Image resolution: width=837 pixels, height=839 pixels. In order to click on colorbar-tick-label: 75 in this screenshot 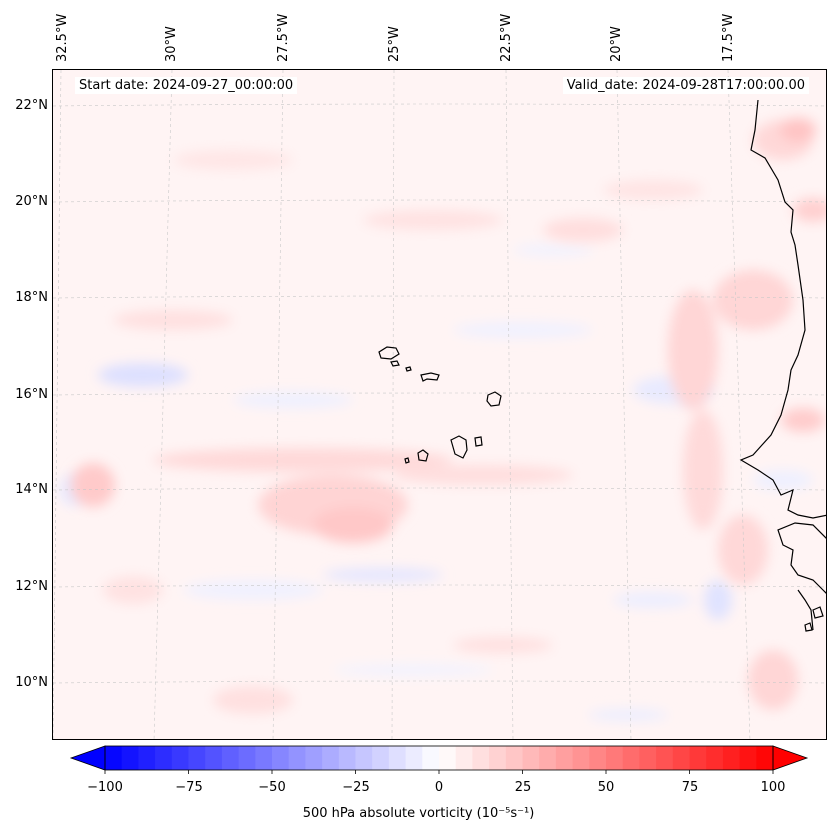, I will do `click(690, 787)`.